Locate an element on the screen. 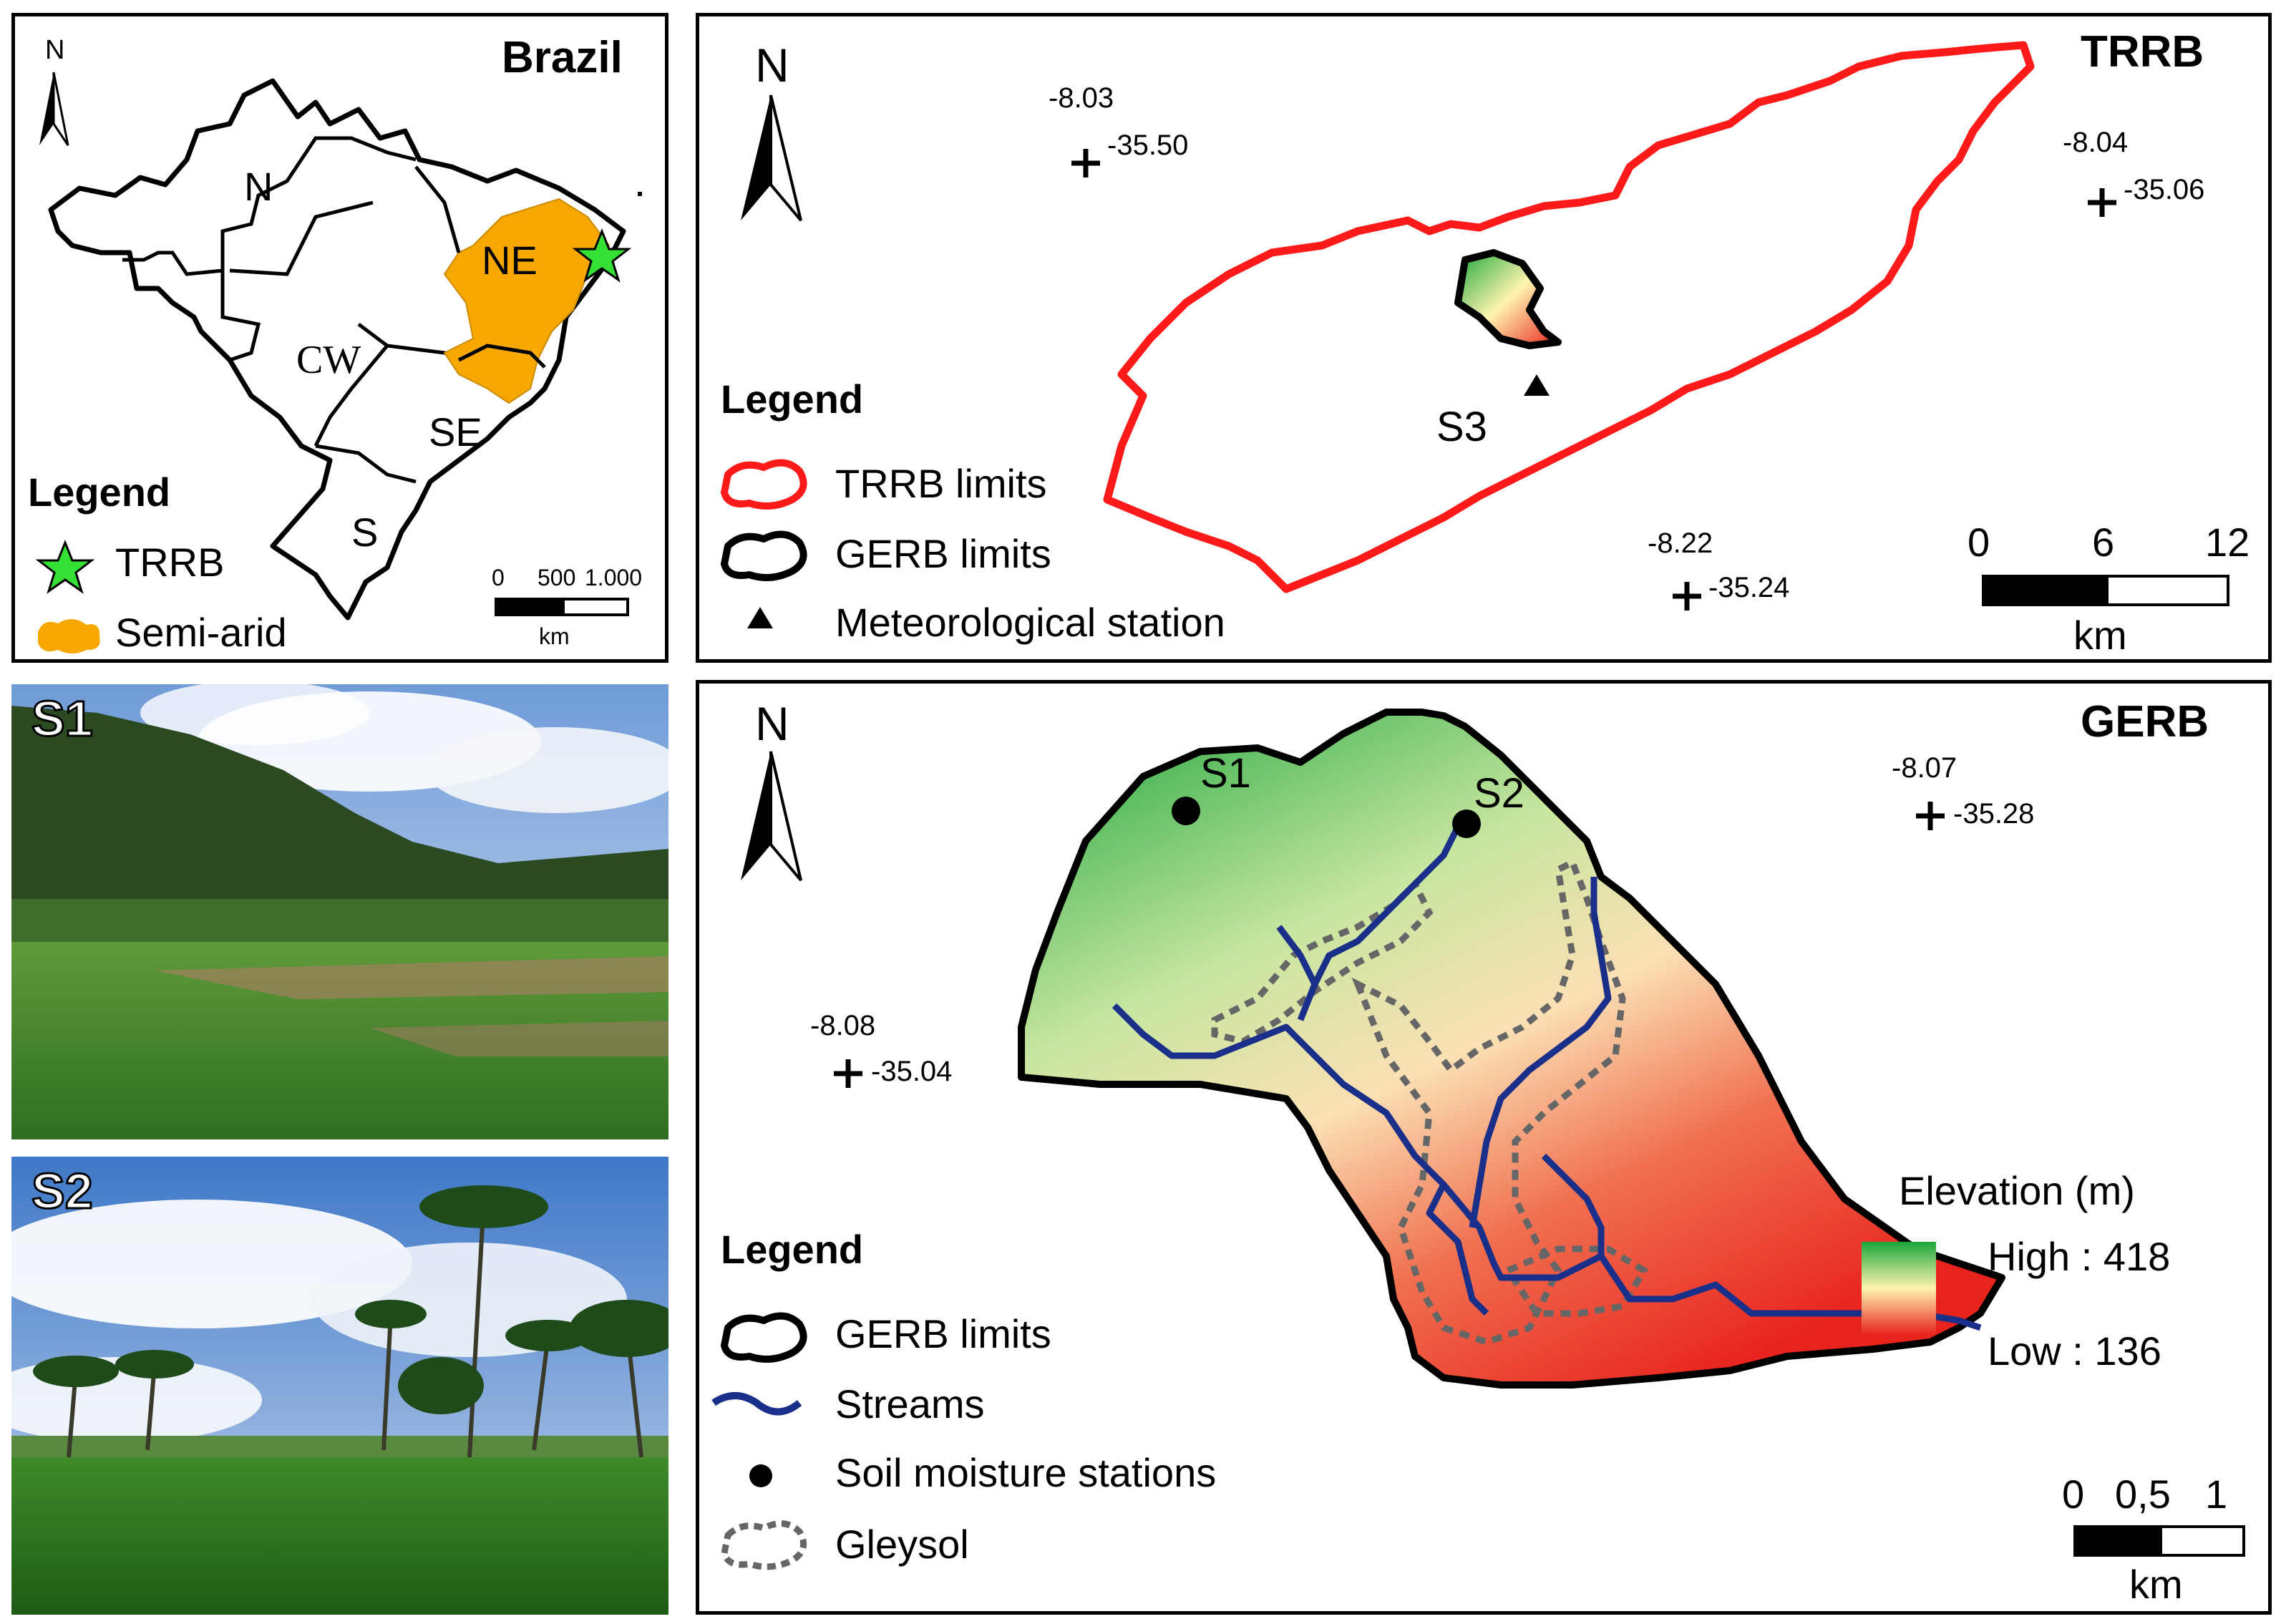 This screenshot has height=1624, width=2281. gerb-scale-tick-0: 0 is located at coordinates (2073, 1494).